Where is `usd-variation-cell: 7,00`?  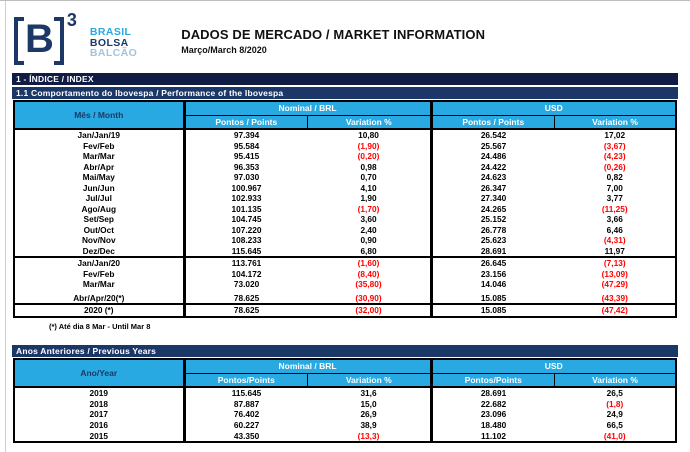
usd-variation-cell: 7,00 is located at coordinates (614, 187).